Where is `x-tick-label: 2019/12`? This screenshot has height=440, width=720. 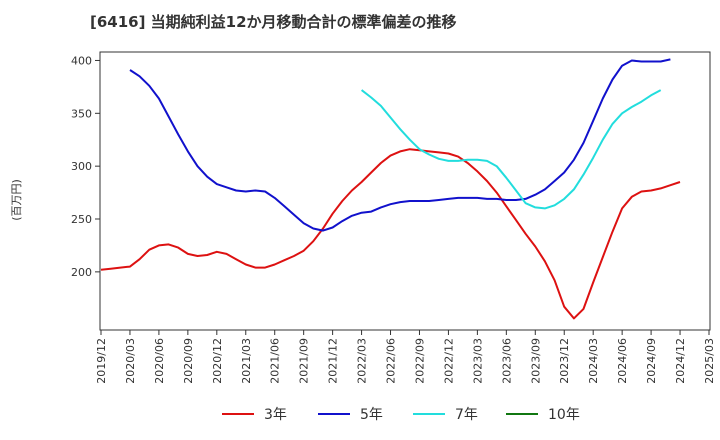 x-tick-label: 2019/12 is located at coordinates (101, 361).